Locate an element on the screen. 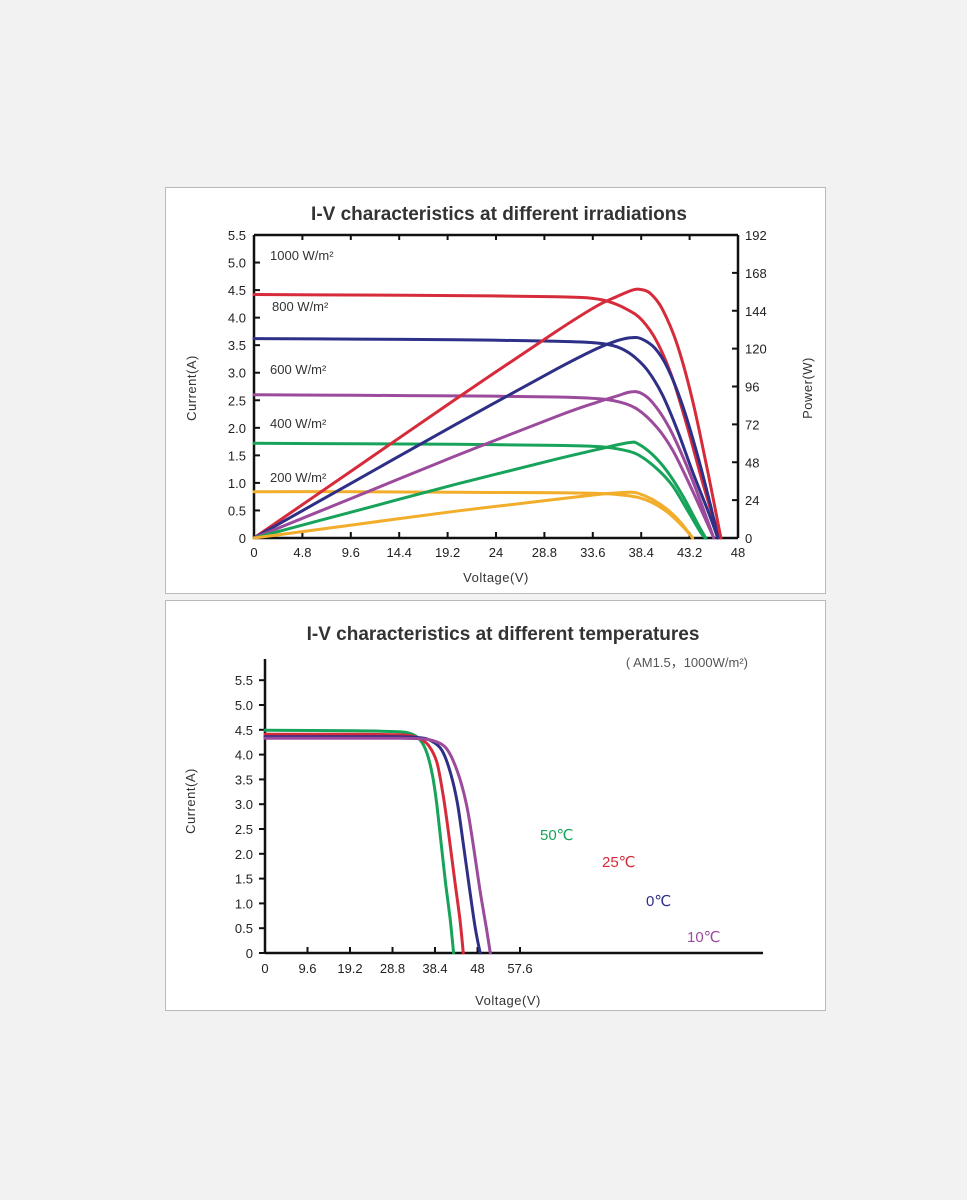  current-curve-red is located at coordinates (487, 416).